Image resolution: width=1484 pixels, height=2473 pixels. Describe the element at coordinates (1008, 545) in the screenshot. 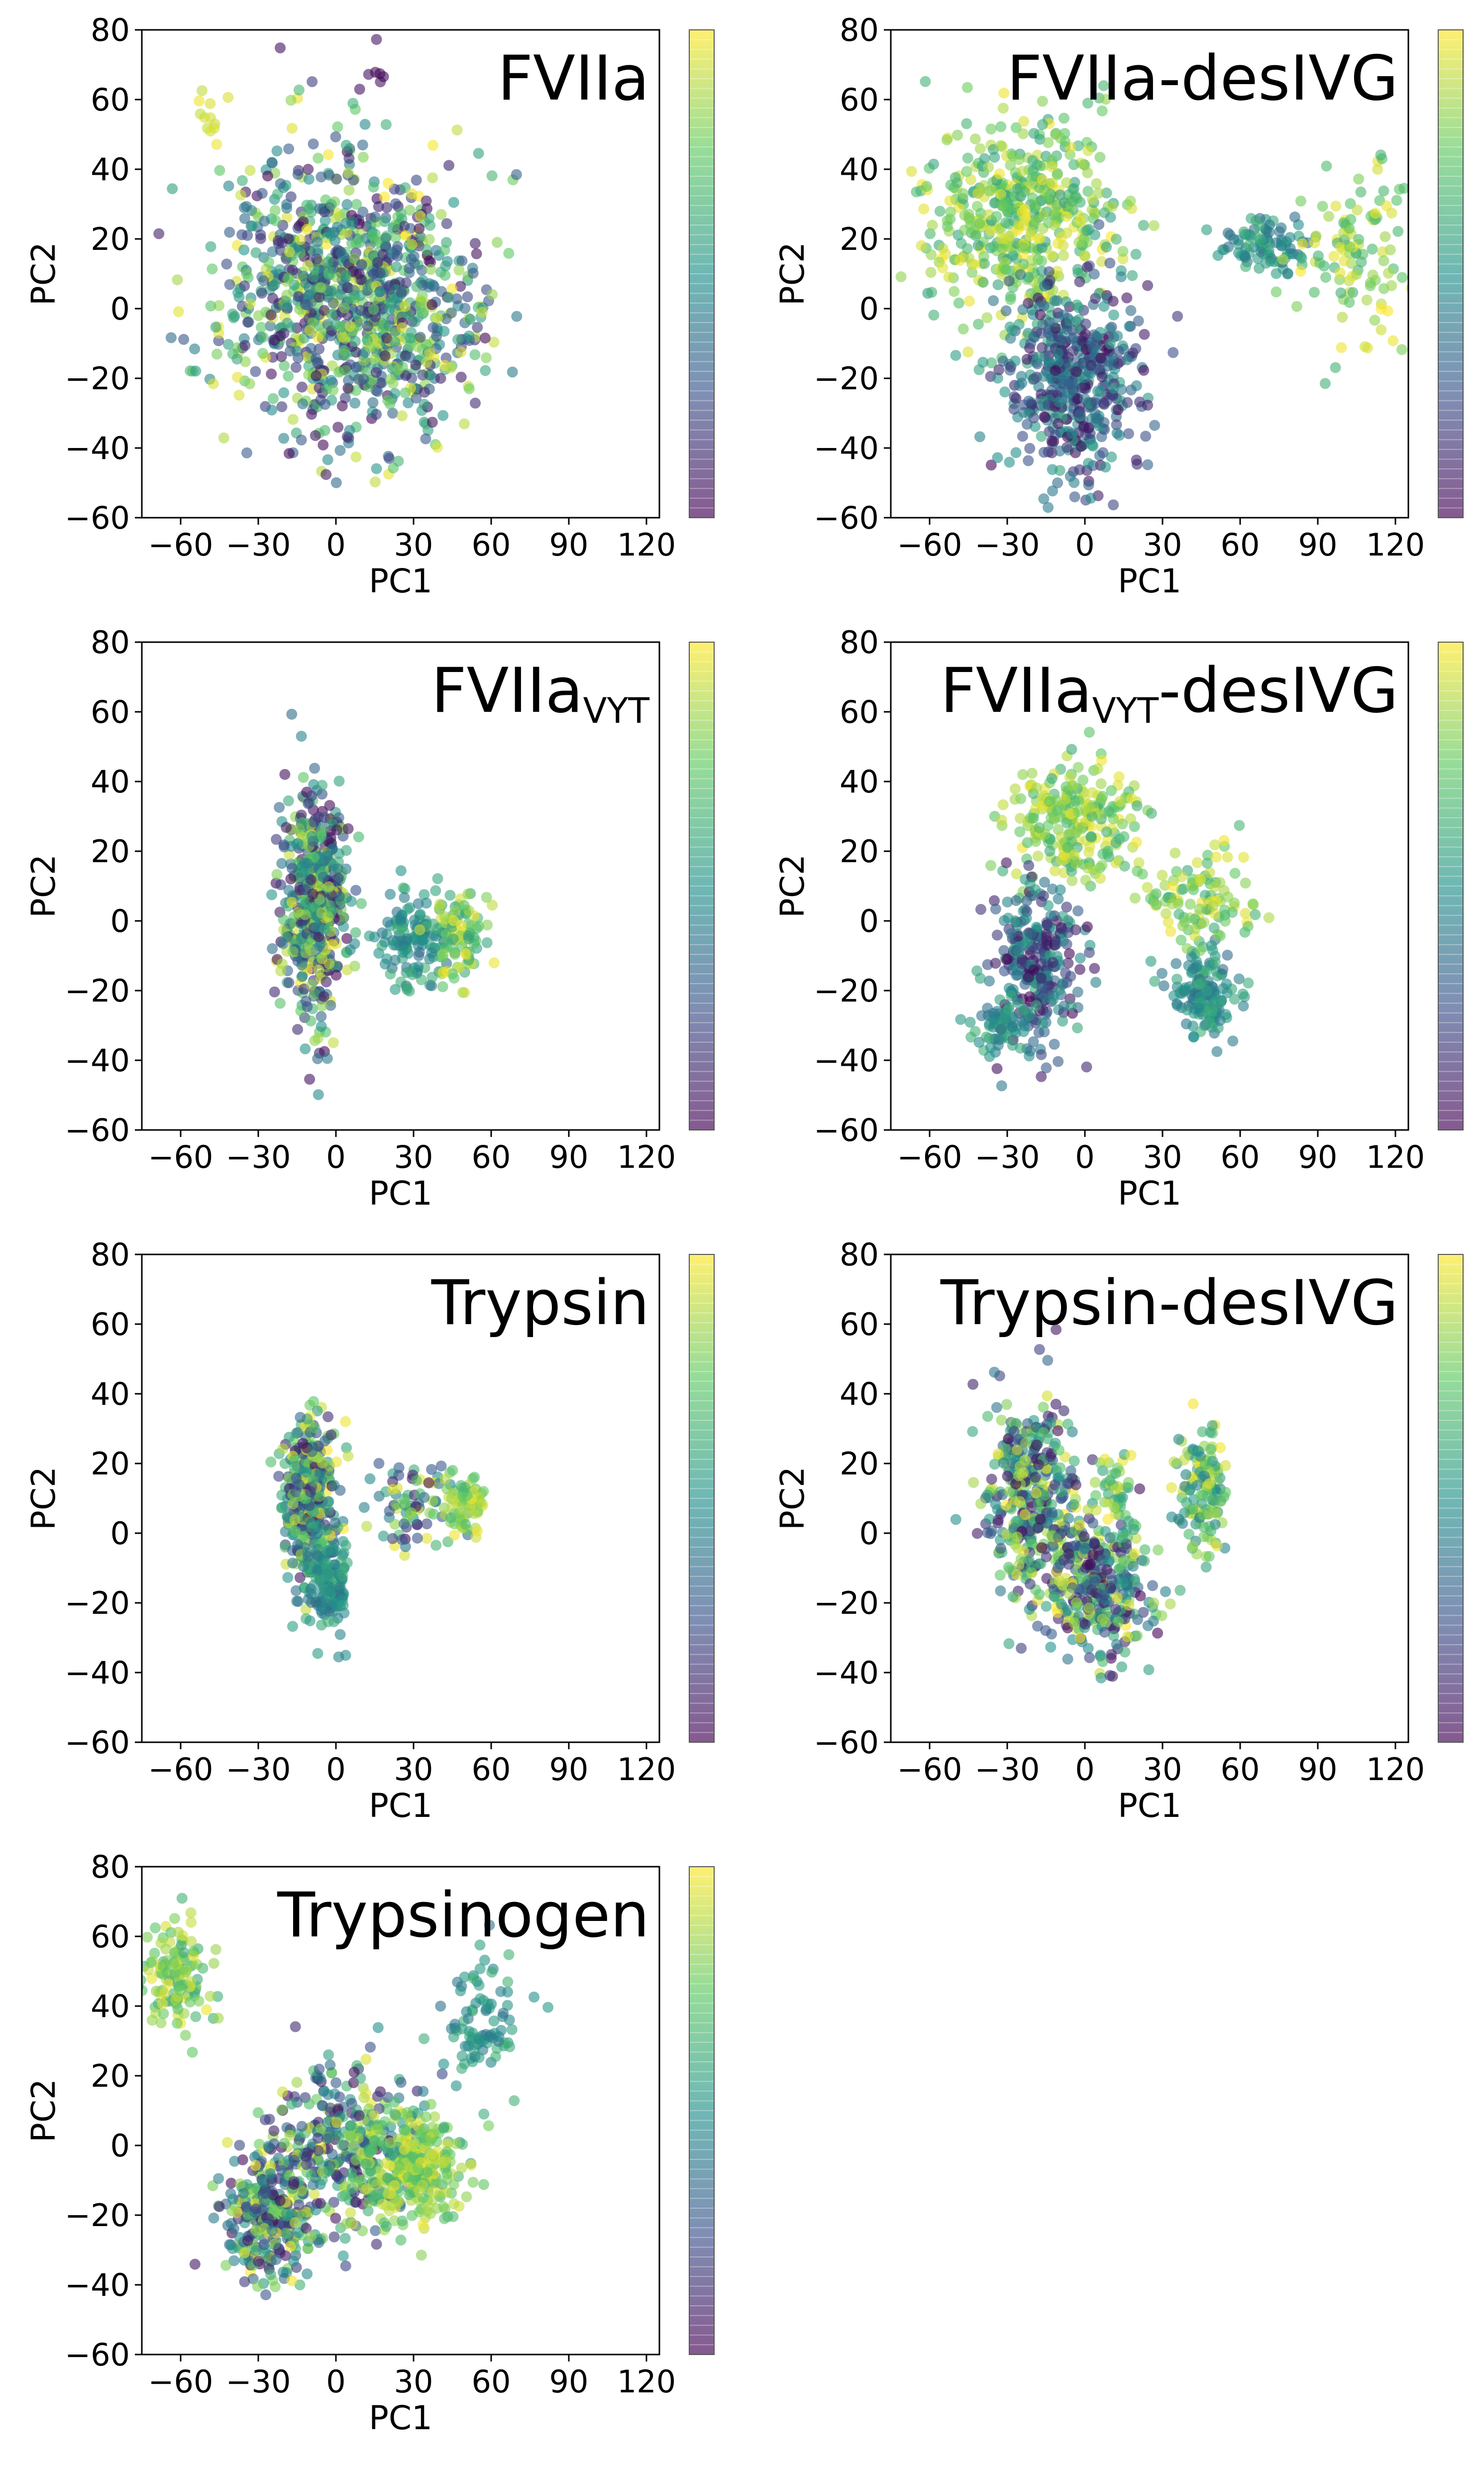

I see `x-tick-label: −30` at that location.